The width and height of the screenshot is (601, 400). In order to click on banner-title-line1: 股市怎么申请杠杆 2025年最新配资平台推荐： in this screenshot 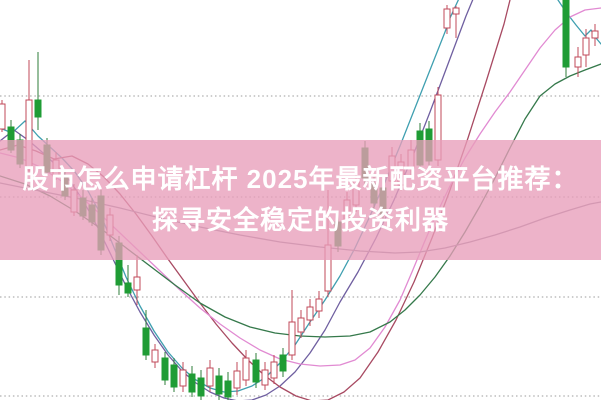, I will do `click(300, 179)`.